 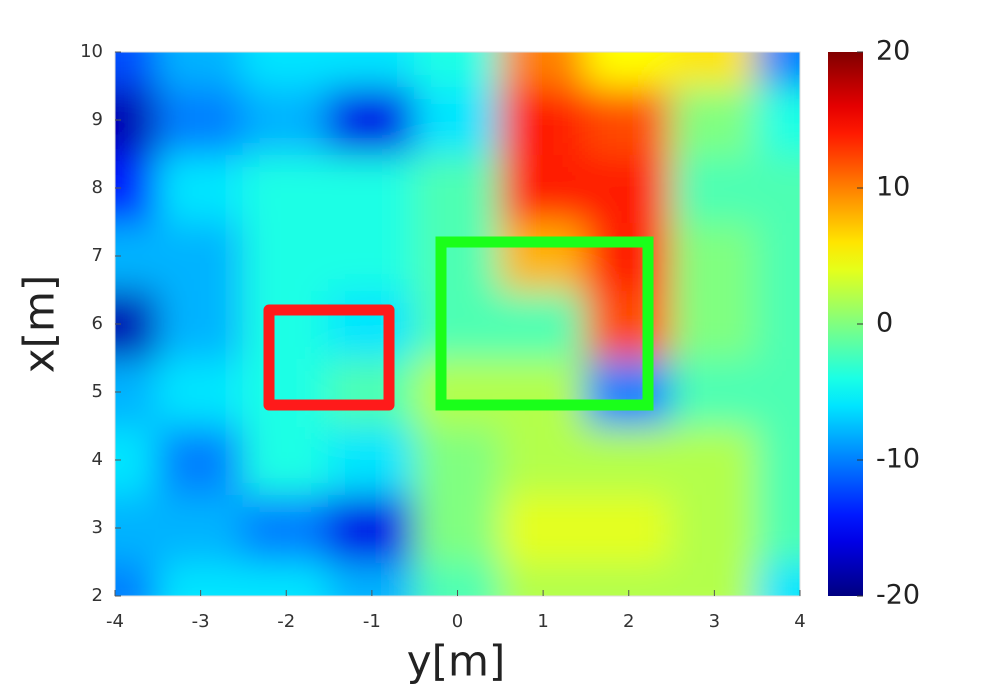 What do you see at coordinates (97, 391) in the screenshot?
I see `y-tick-label: 5` at bounding box center [97, 391].